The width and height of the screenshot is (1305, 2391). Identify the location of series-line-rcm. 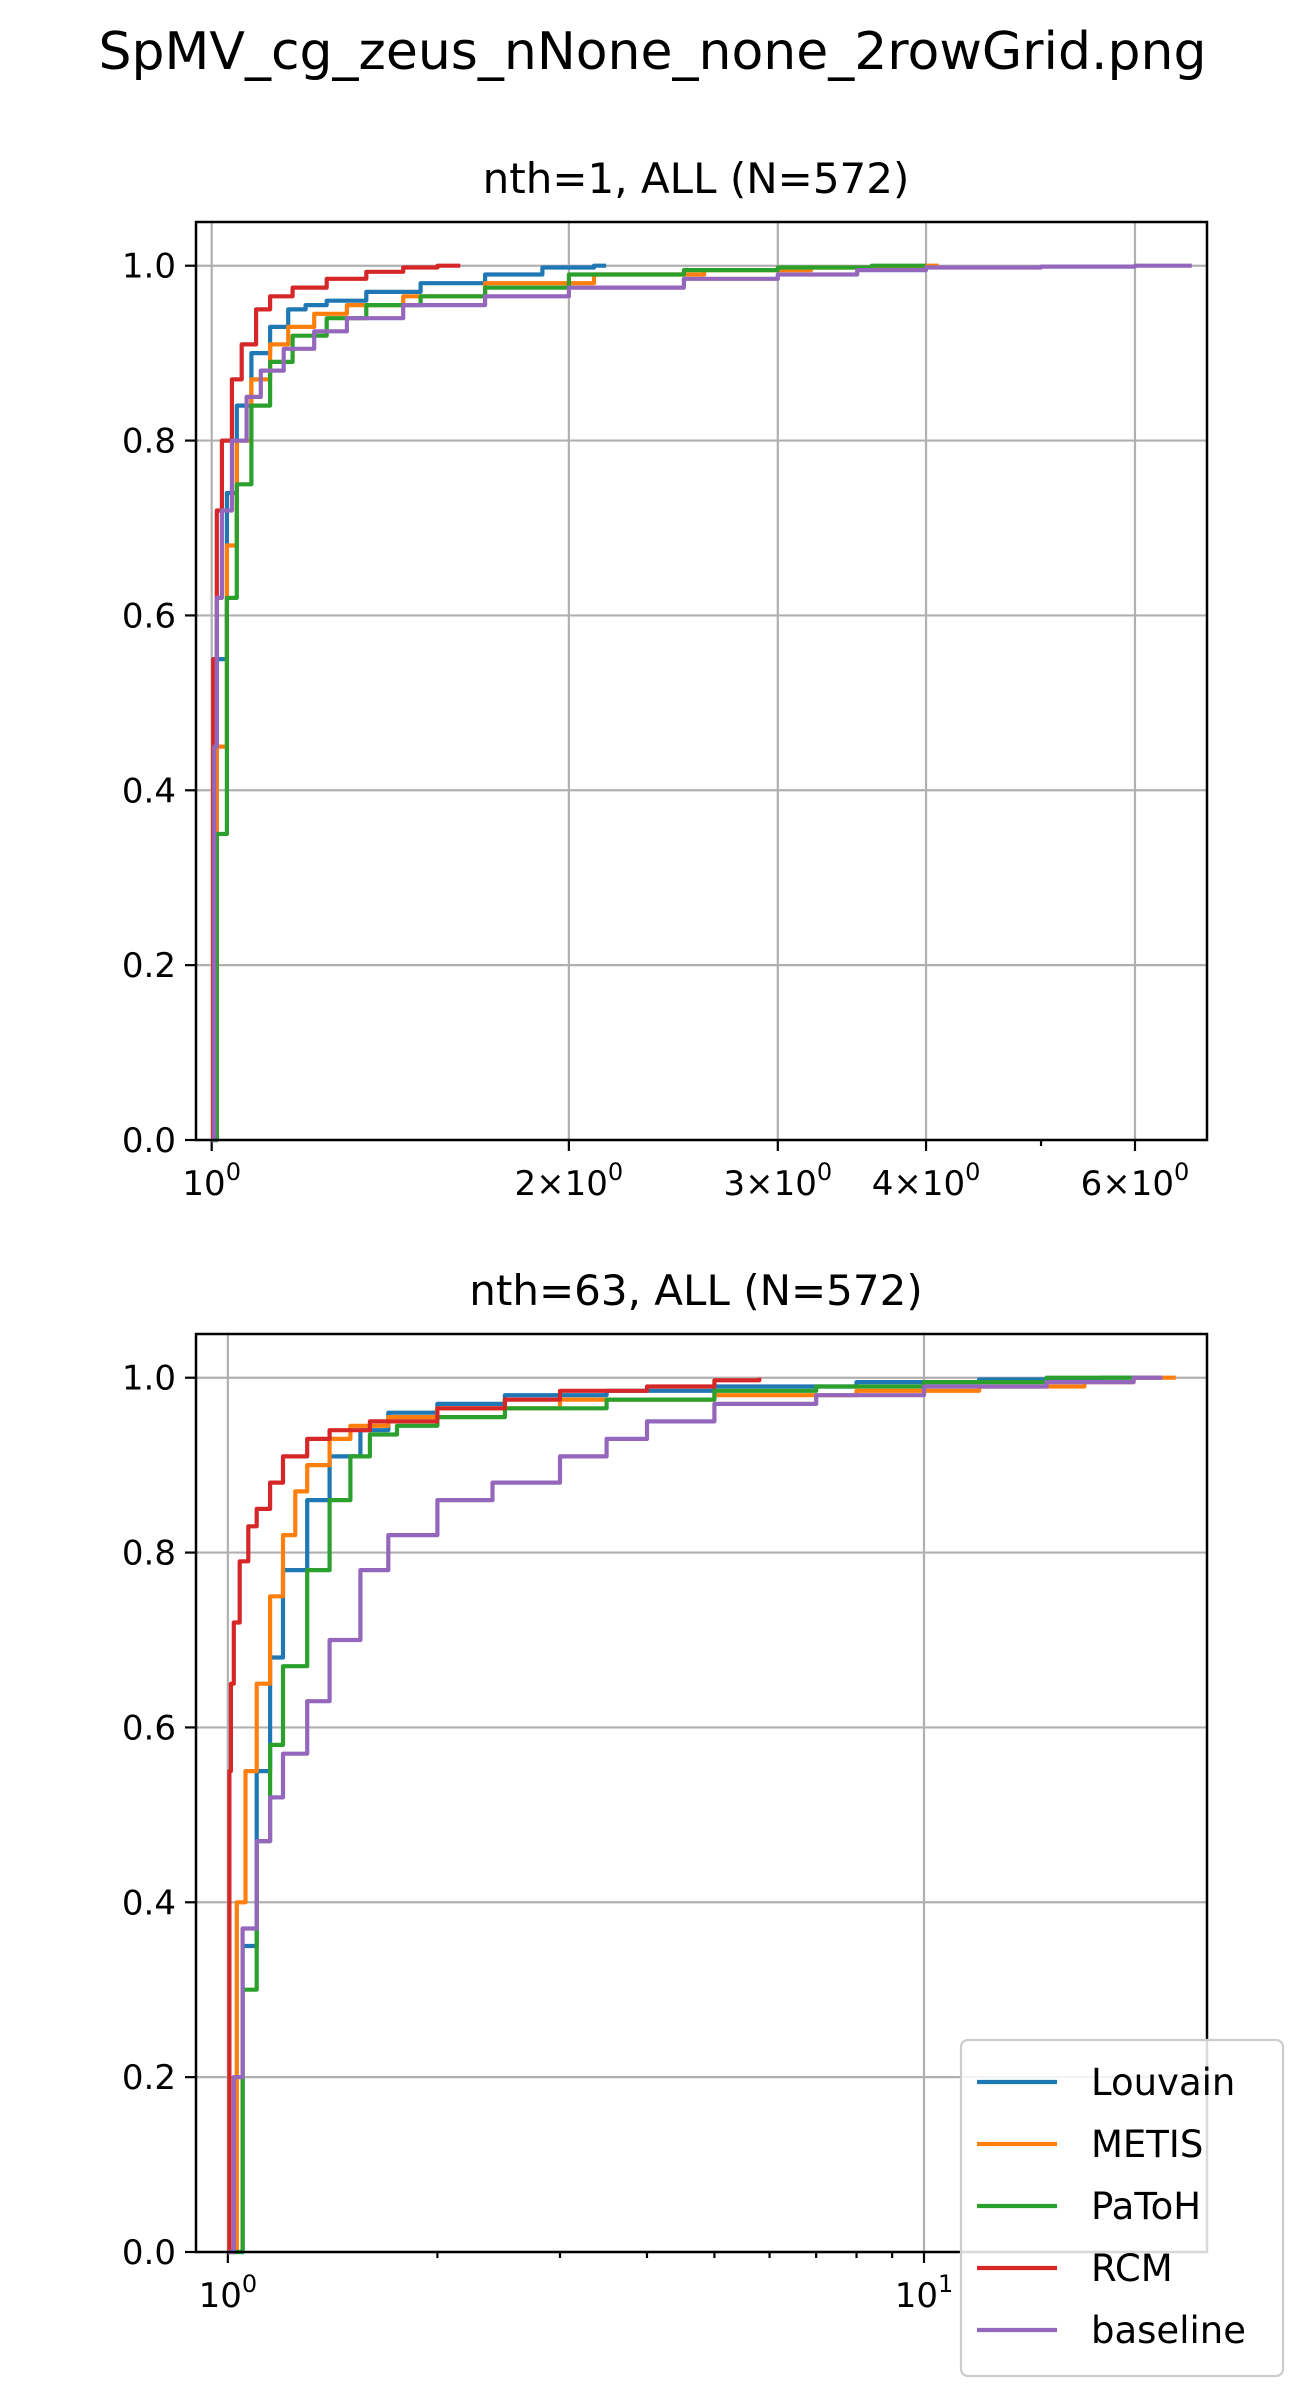
(336, 703).